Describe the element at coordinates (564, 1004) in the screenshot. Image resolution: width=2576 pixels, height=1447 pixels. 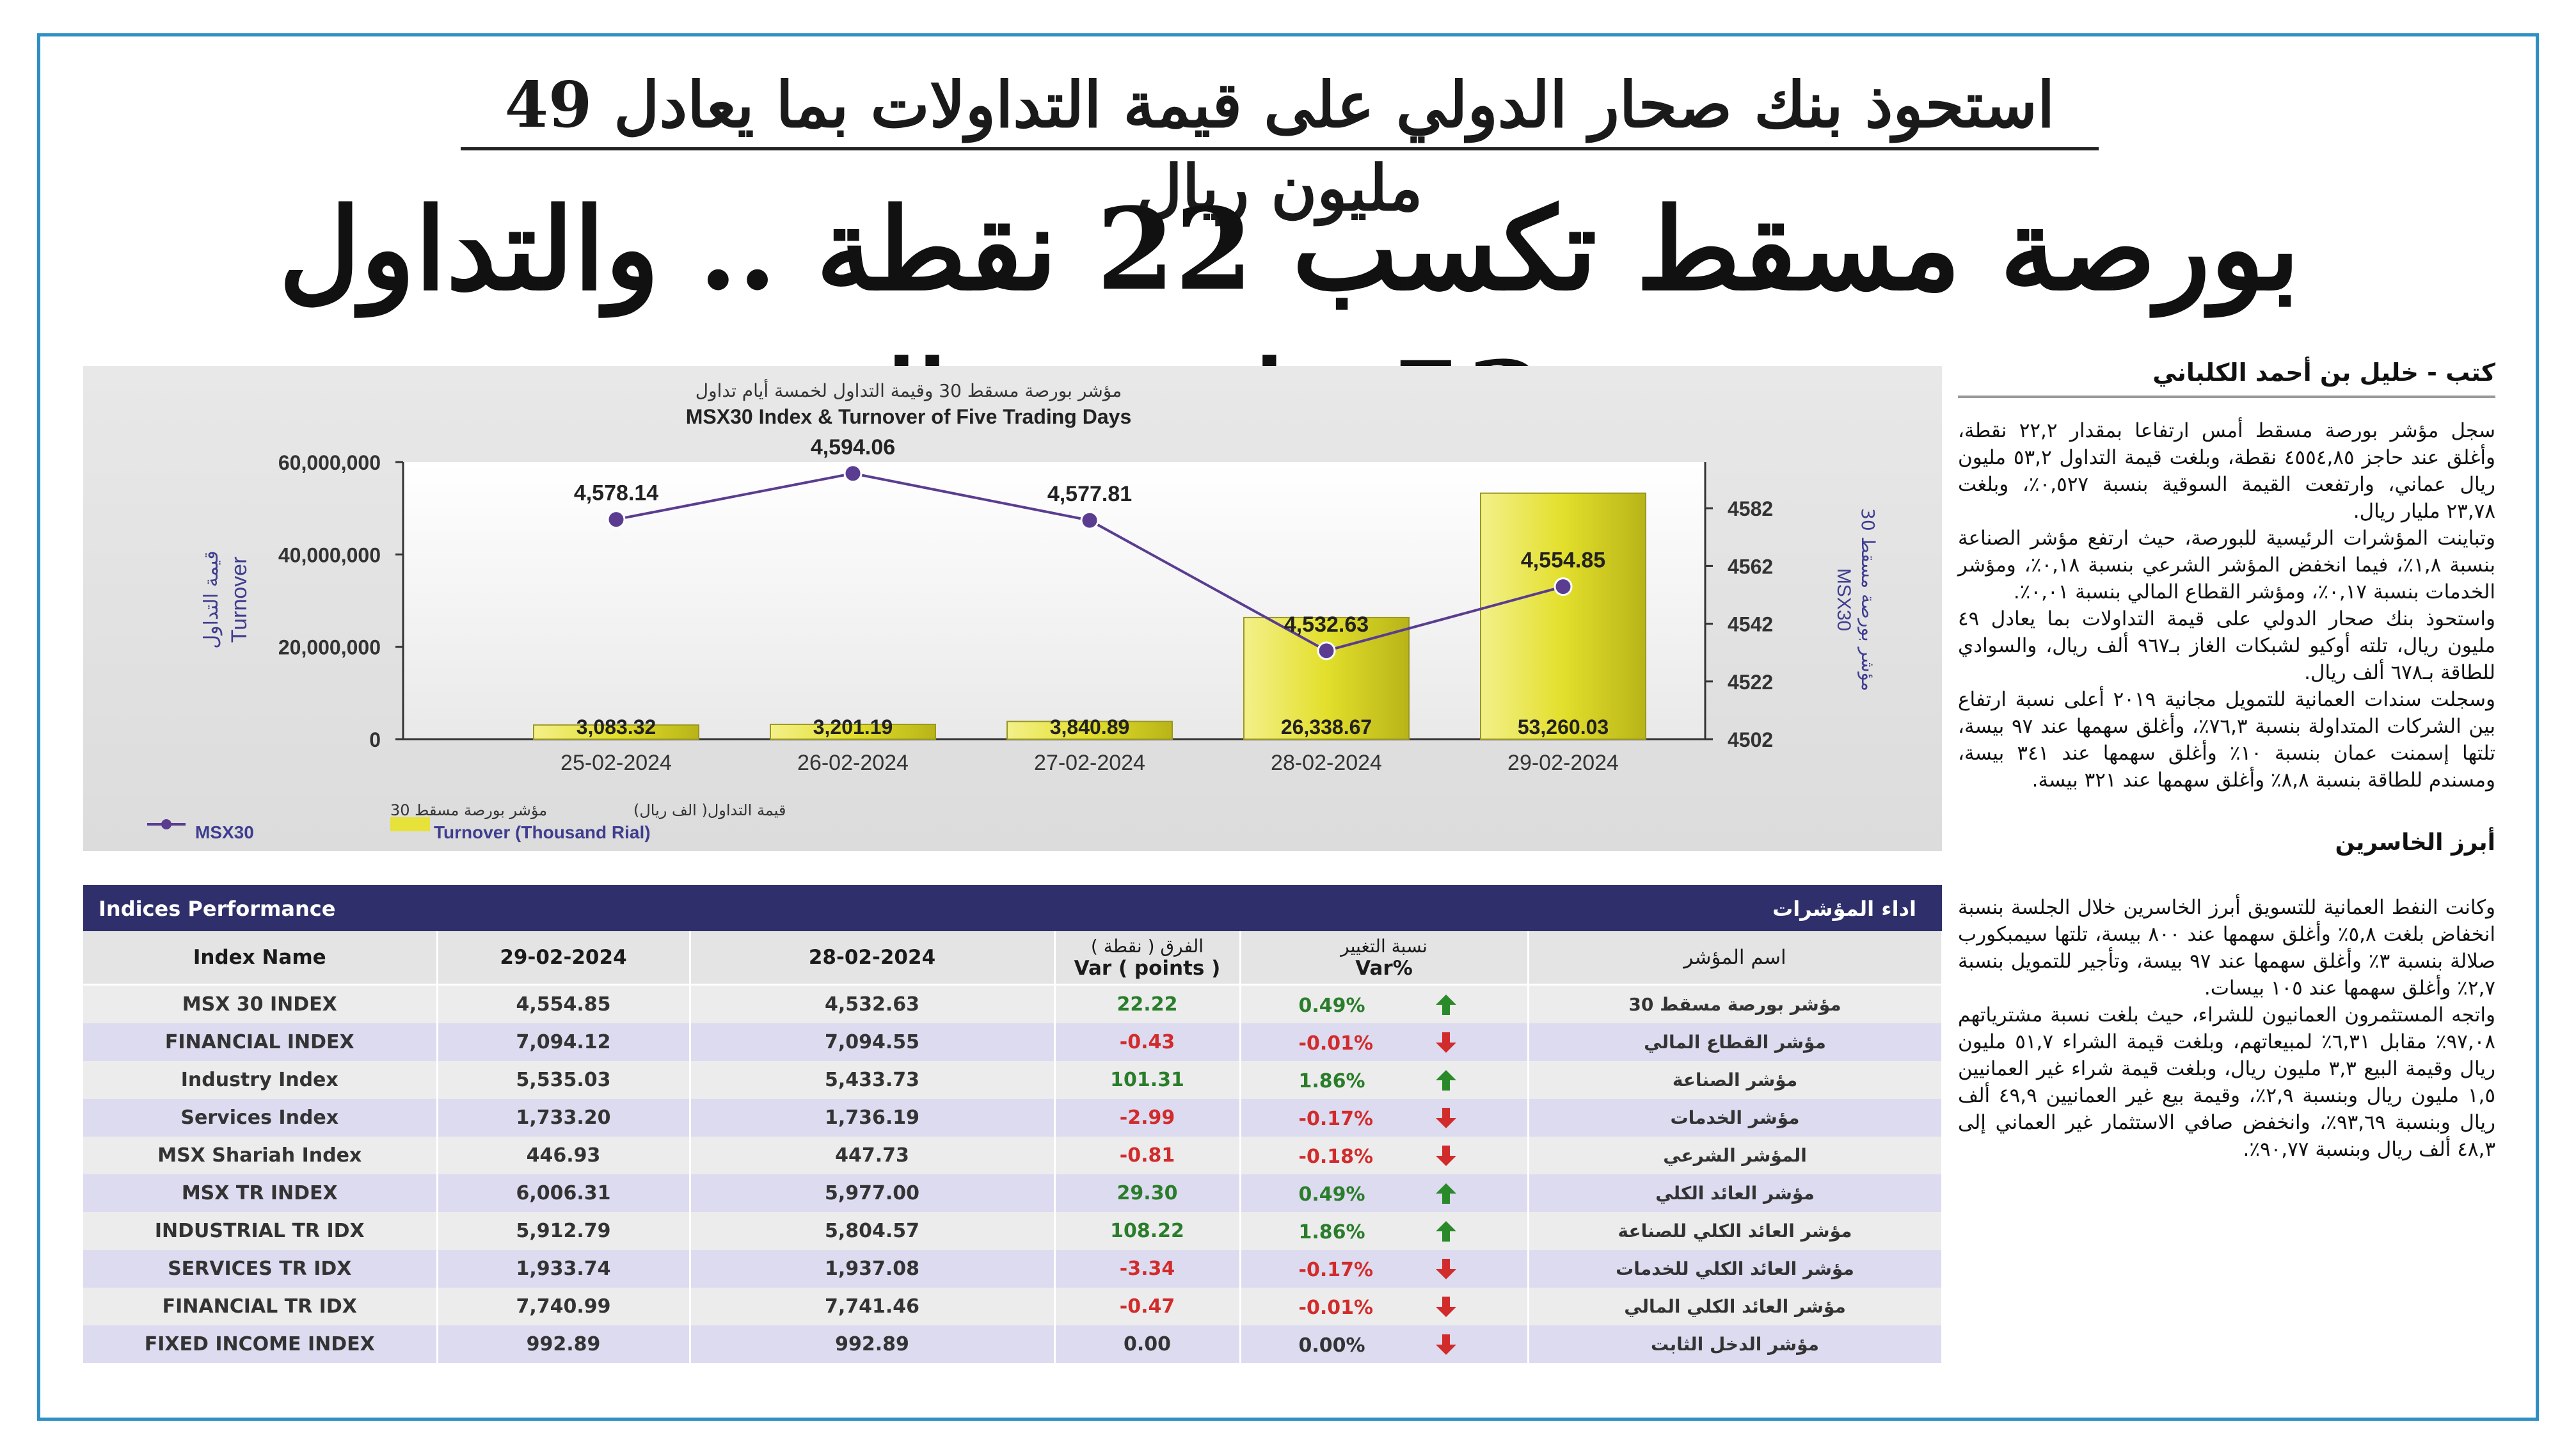
I see `cell-value-date1: 4,554.85` at that location.